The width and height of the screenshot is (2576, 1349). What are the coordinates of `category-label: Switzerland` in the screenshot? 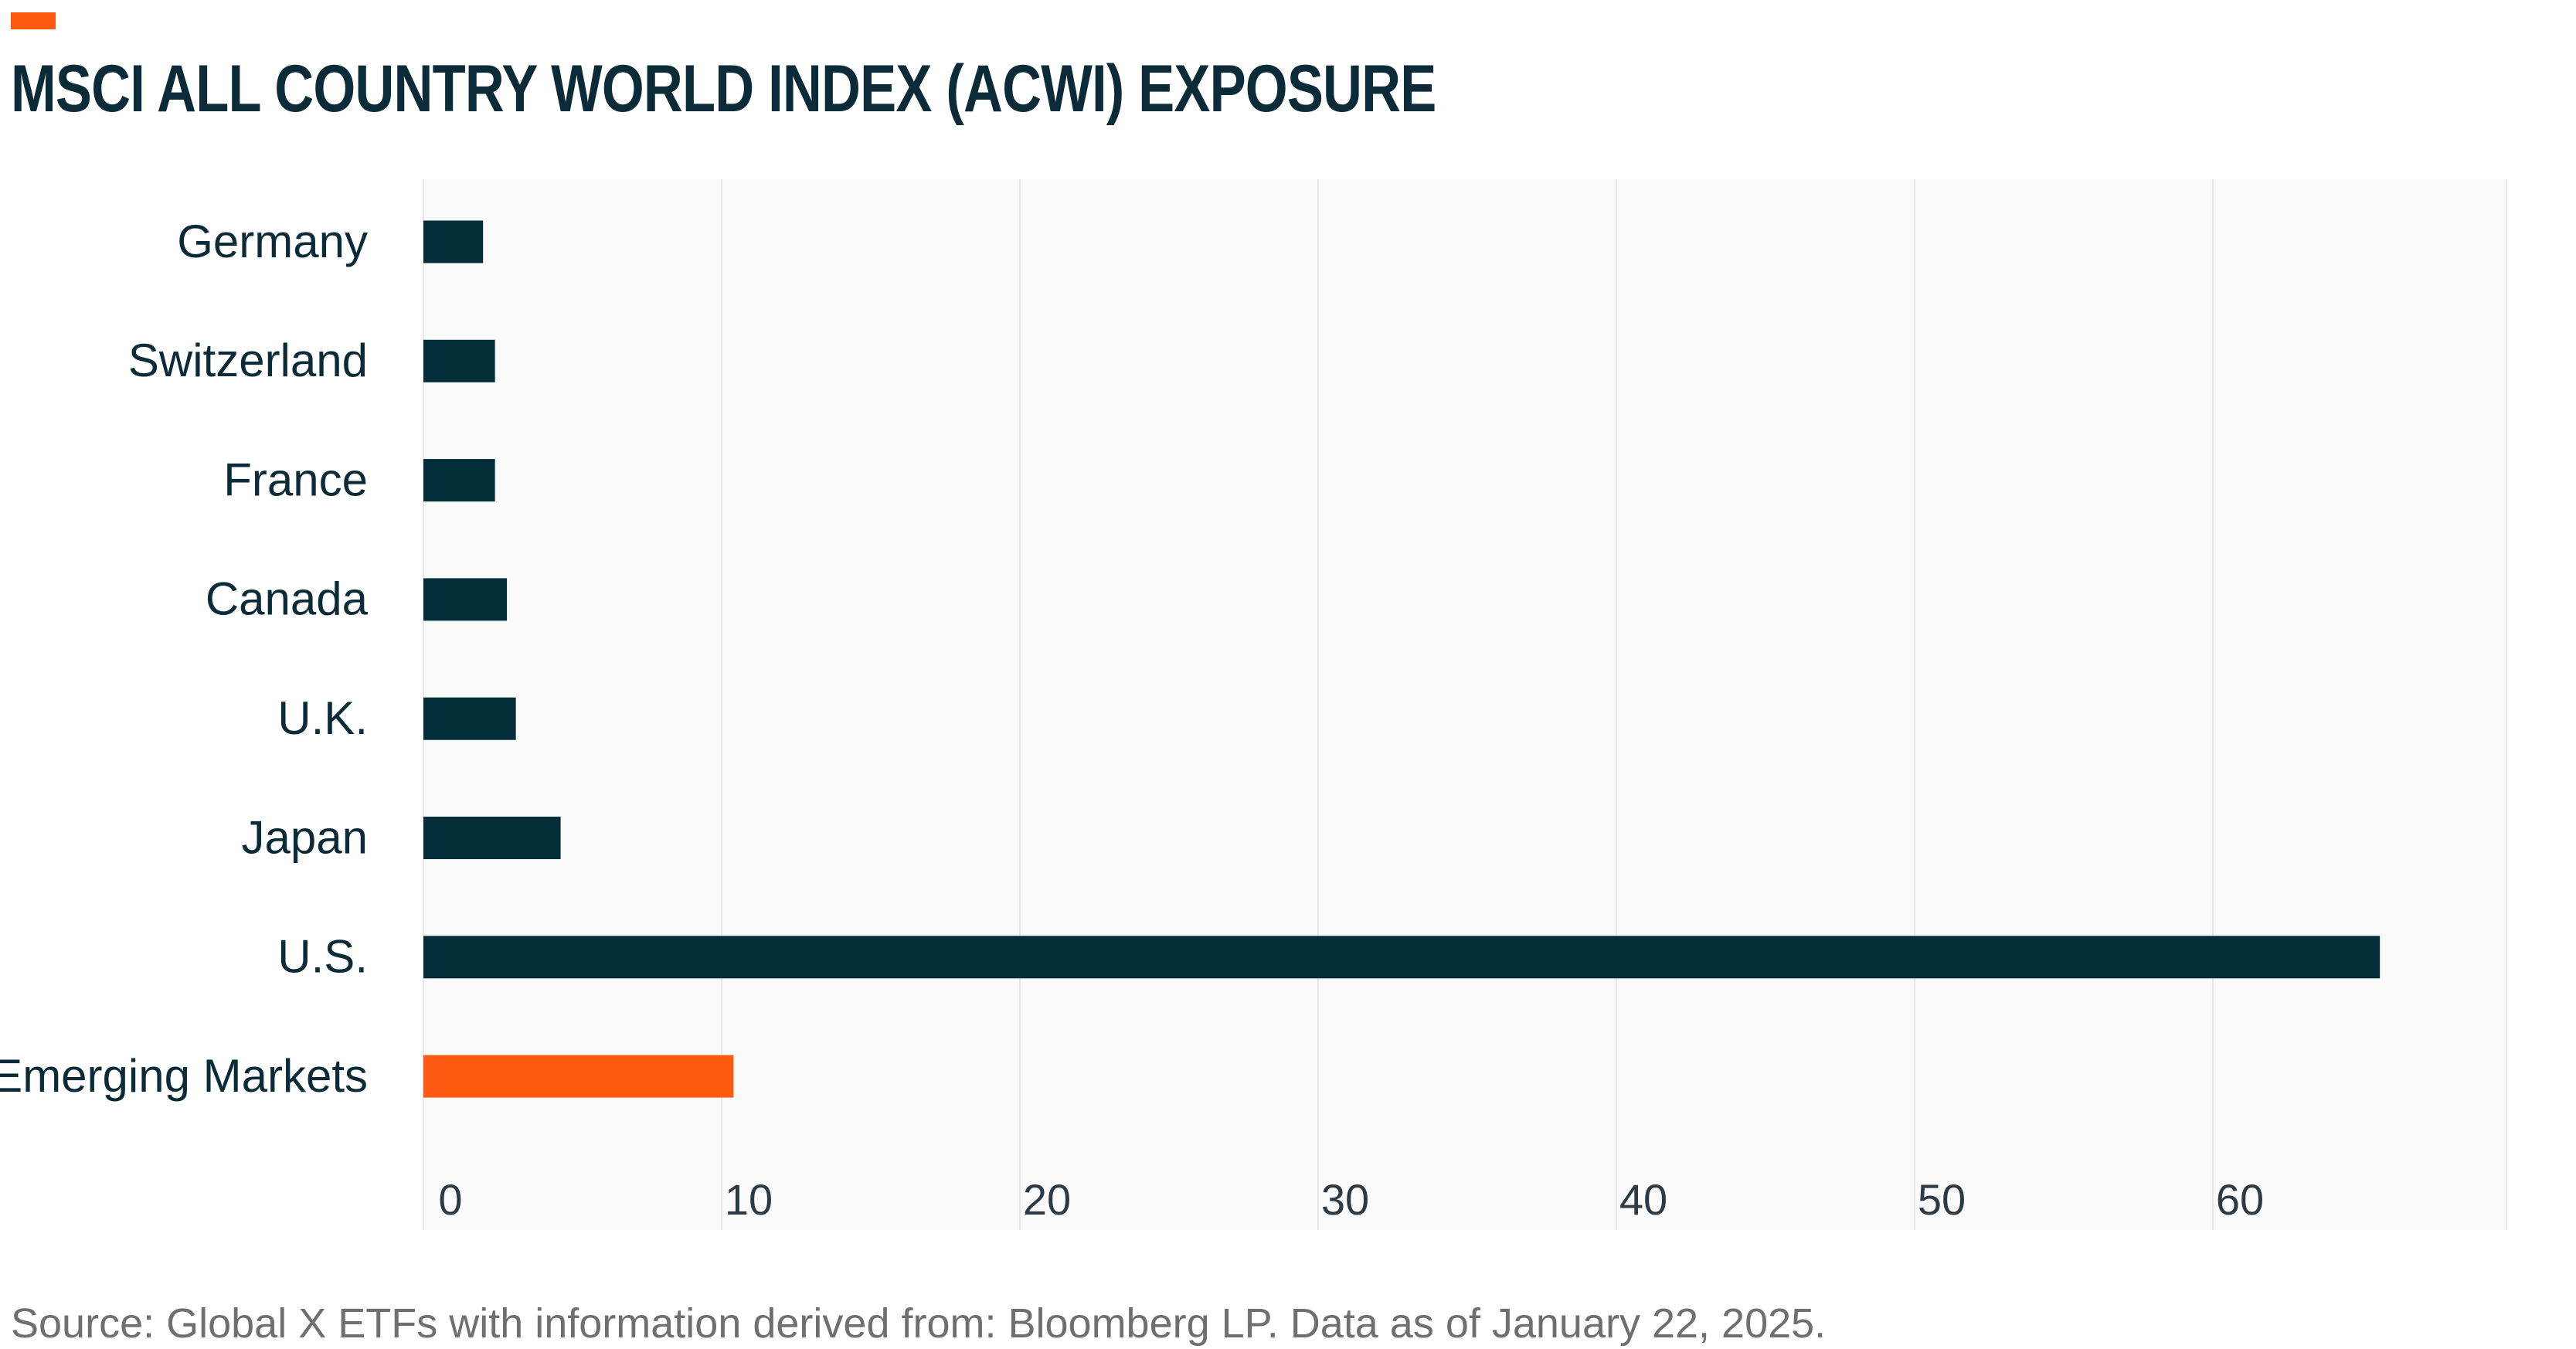 It's located at (248, 360).